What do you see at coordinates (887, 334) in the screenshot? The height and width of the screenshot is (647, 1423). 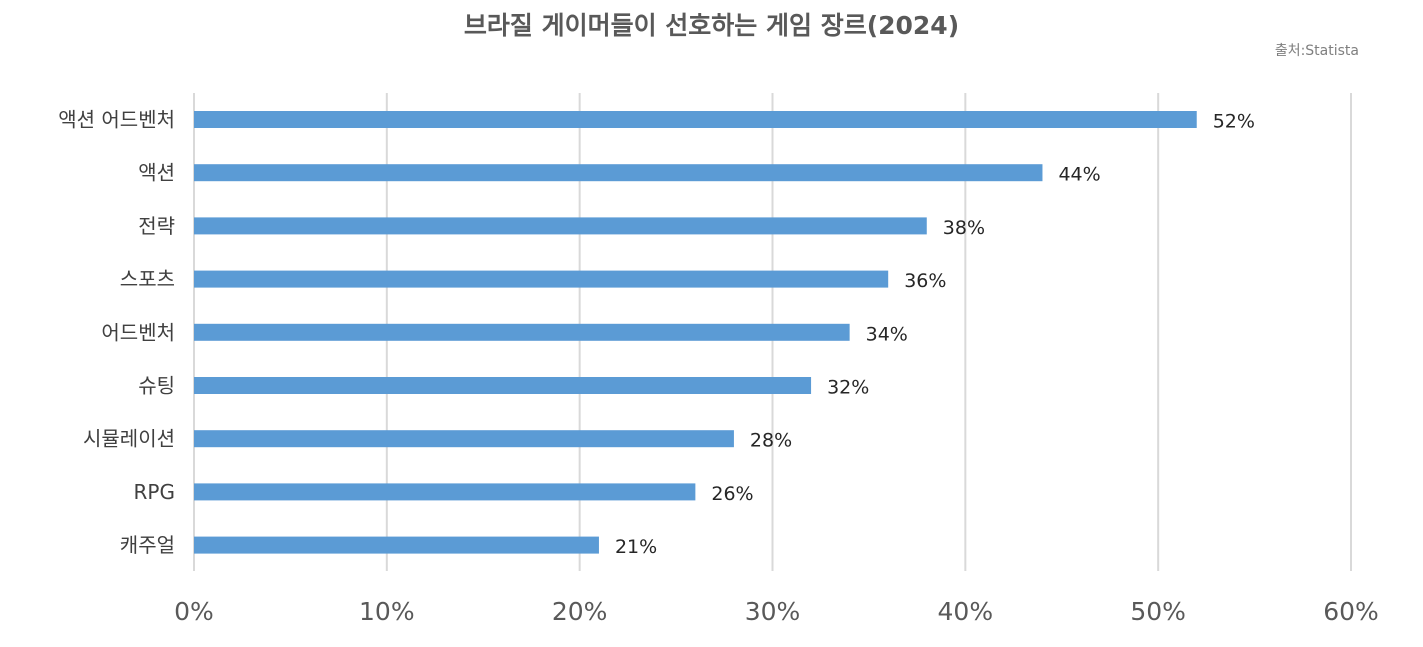 I see `data-label: 34%` at bounding box center [887, 334].